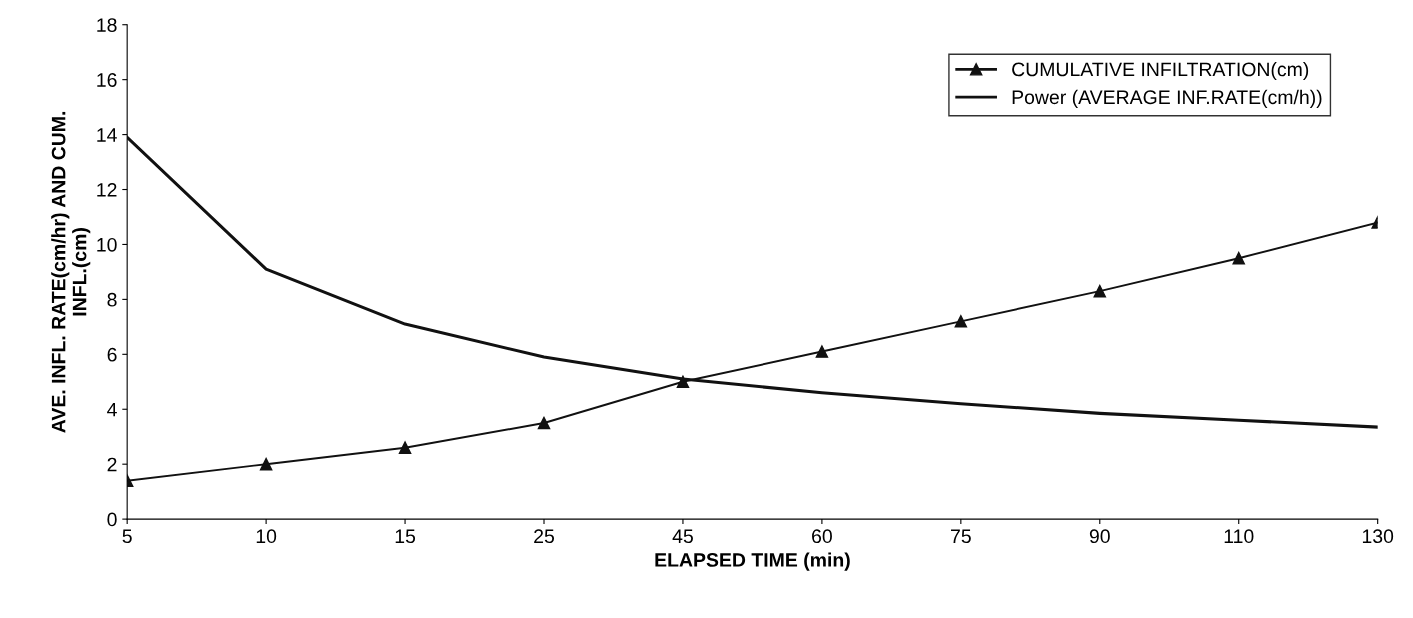 This screenshot has height=618, width=1413. I want to click on y-axis-title: AVE. INFL. RATE(cm/hr) AND CUM. INFL.(cm), so click(71, 272).